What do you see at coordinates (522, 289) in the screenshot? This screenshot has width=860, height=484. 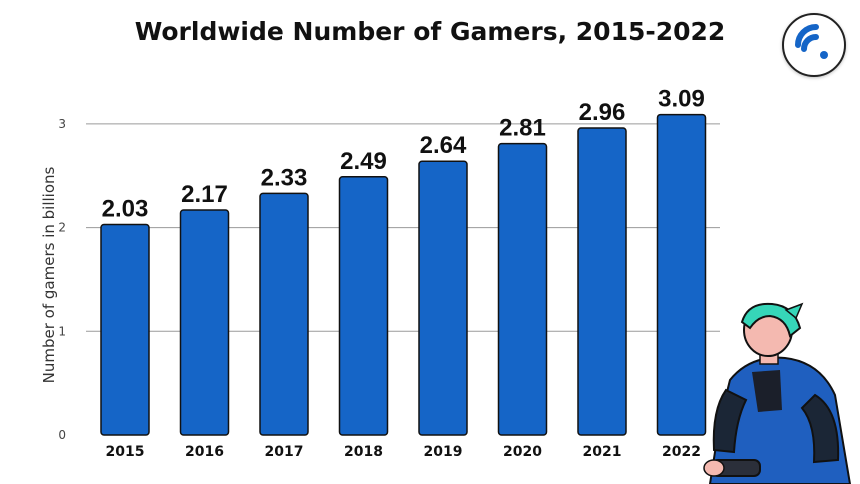 I see `bar-2020` at bounding box center [522, 289].